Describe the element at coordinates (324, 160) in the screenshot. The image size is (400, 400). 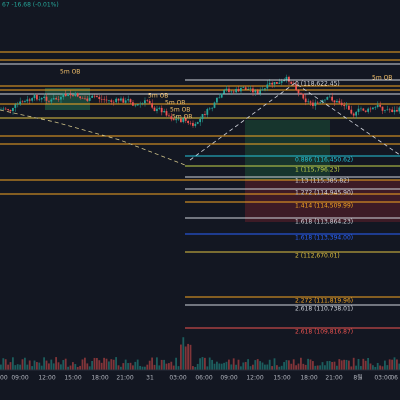
I see `fib-label: 0.886 (116,450.62)` at that location.